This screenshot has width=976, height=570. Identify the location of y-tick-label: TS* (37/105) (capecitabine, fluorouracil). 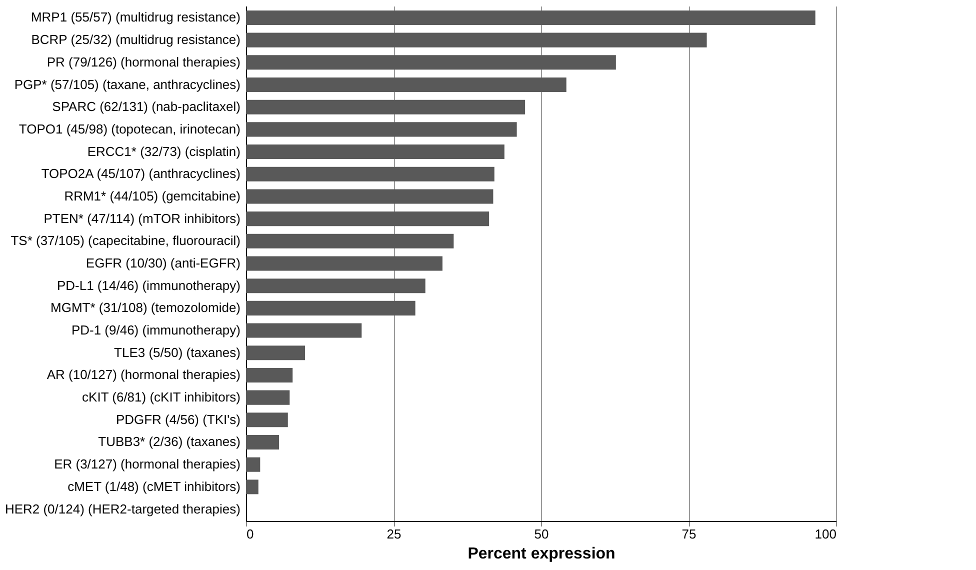
(125, 240).